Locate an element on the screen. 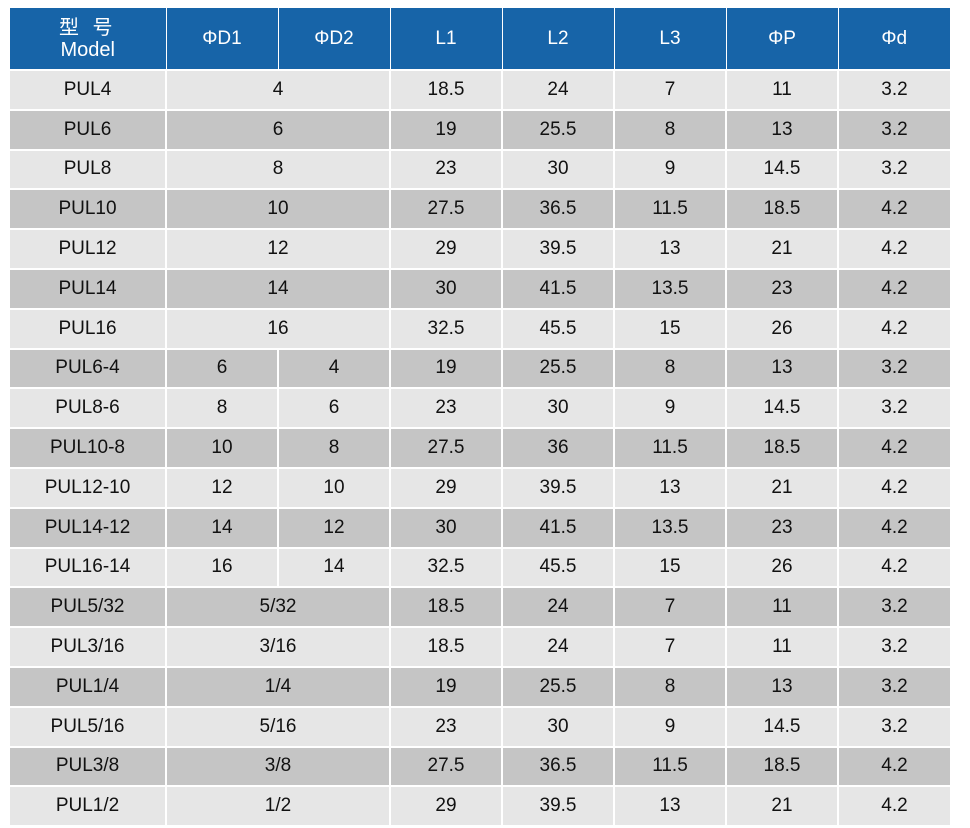  cell-l2: 39.5 is located at coordinates (558, 805).